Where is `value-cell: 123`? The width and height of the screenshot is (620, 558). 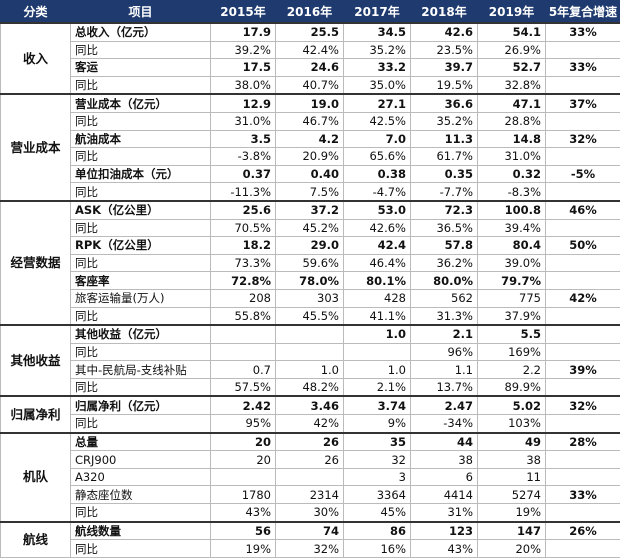 value-cell: 123 is located at coordinates (444, 531).